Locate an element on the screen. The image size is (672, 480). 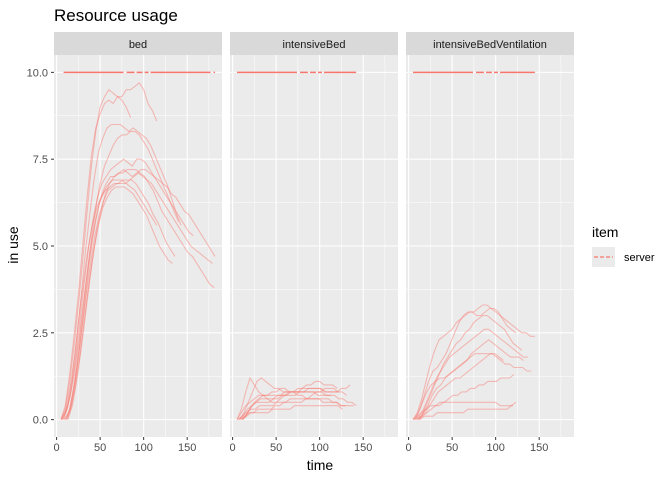
y-axis: 0.0 2.5 5.0 7.5 10.0 is located at coordinates (40, 247).